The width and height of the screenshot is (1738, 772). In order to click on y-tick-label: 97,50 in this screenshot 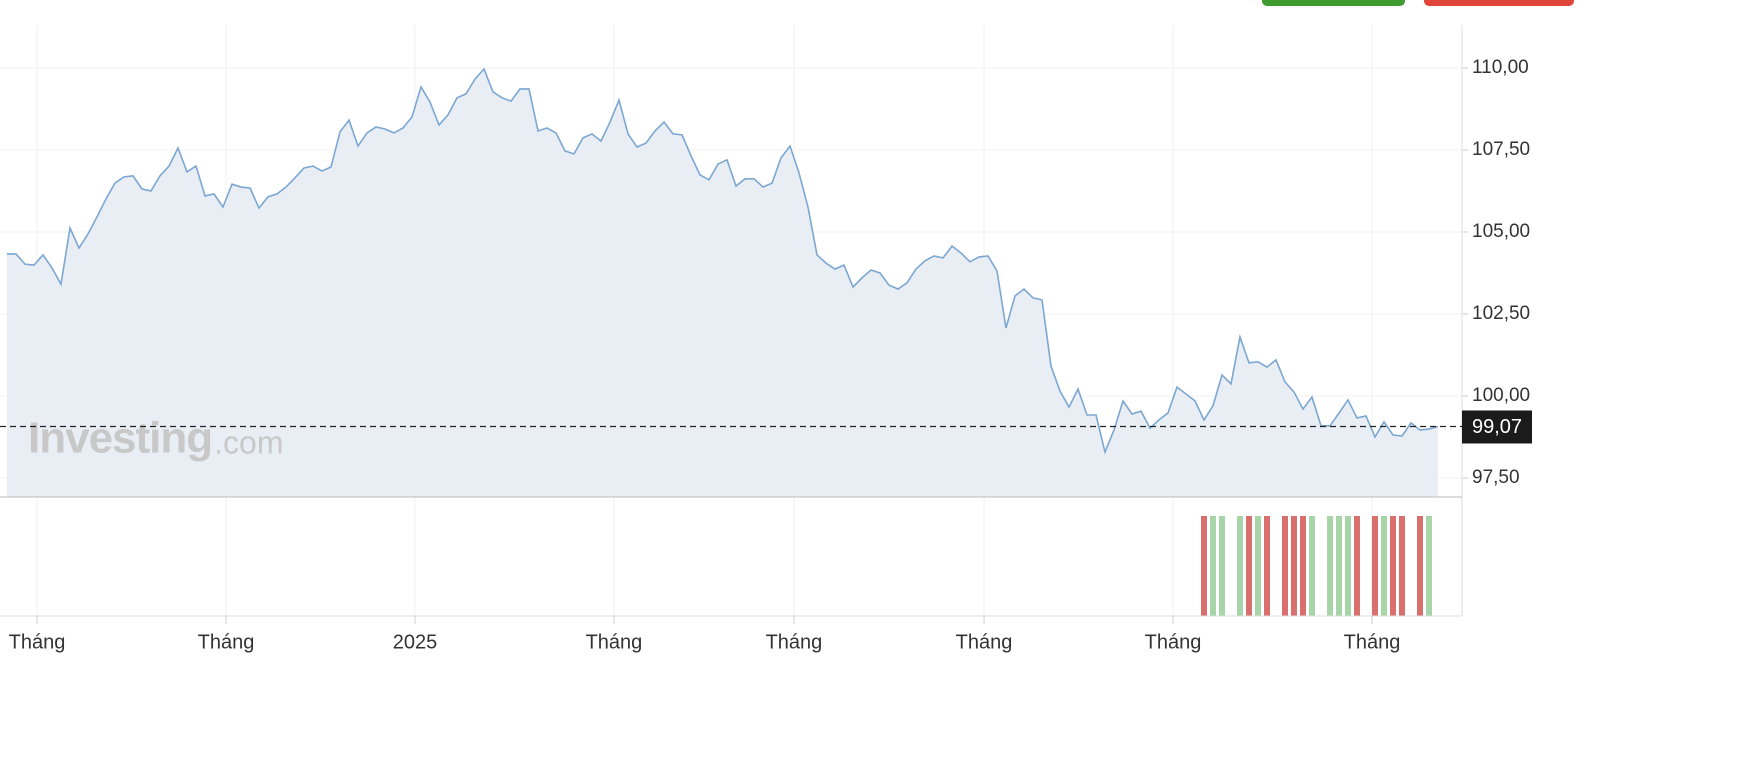, I will do `click(1496, 477)`.